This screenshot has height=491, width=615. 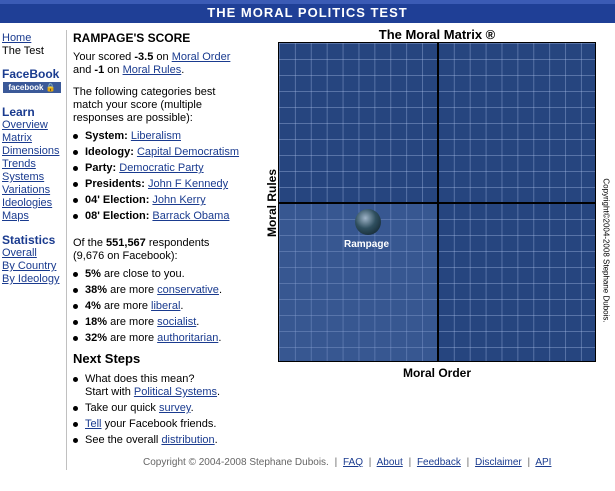 What do you see at coordinates (144, 92) in the screenshot?
I see `categories-intro-1: The following categories best` at bounding box center [144, 92].